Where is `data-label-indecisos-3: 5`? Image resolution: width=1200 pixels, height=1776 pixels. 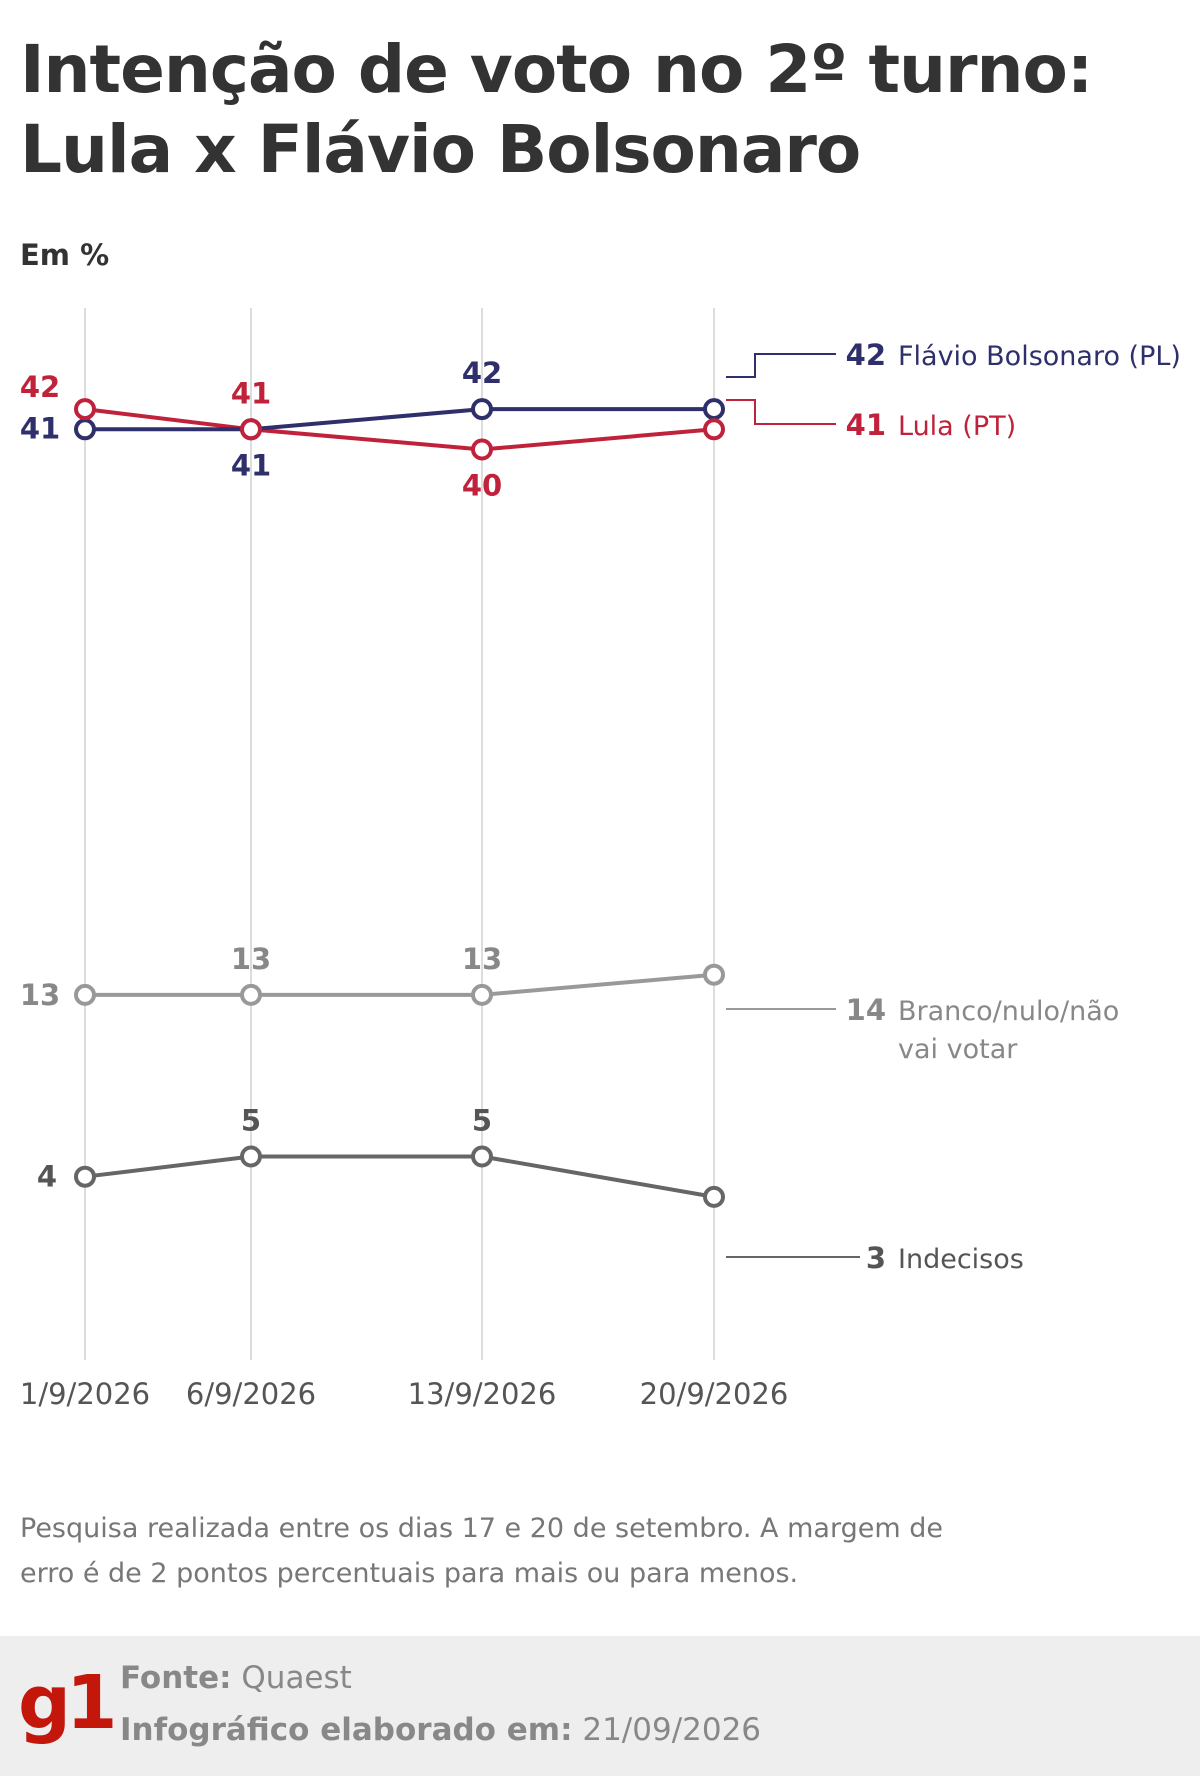 data-label-indecisos-3: 5 is located at coordinates (482, 1121).